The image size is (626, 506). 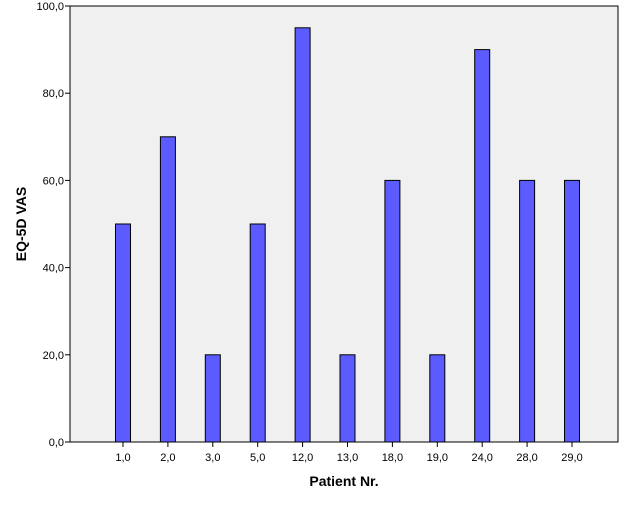 What do you see at coordinates (392, 458) in the screenshot?
I see `x-tick-label-6: 18,0` at bounding box center [392, 458].